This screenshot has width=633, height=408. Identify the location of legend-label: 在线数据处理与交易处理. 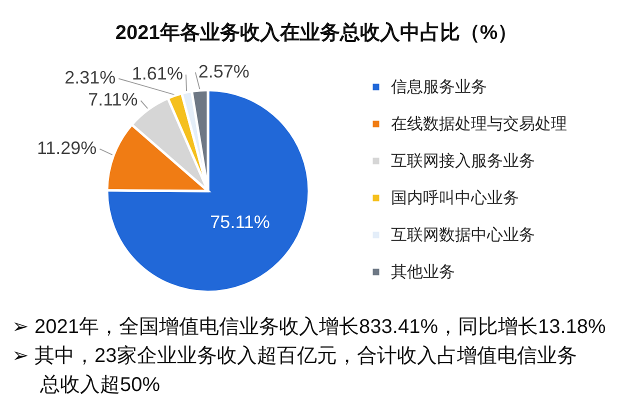
(479, 124).